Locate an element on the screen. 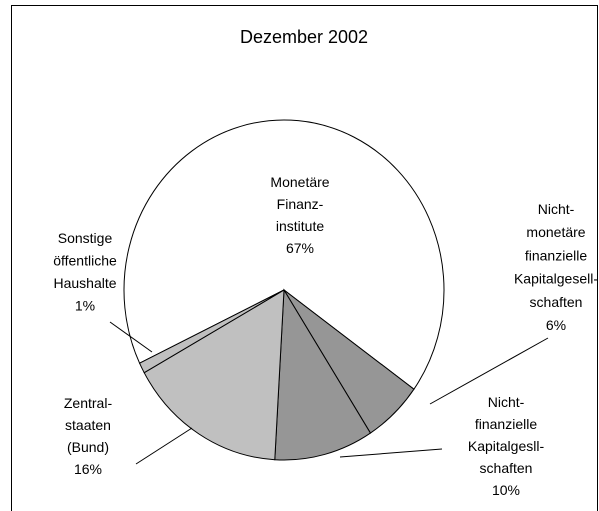 The height and width of the screenshot is (511, 599). slice-label-line: Haushalte is located at coordinates (84, 283).